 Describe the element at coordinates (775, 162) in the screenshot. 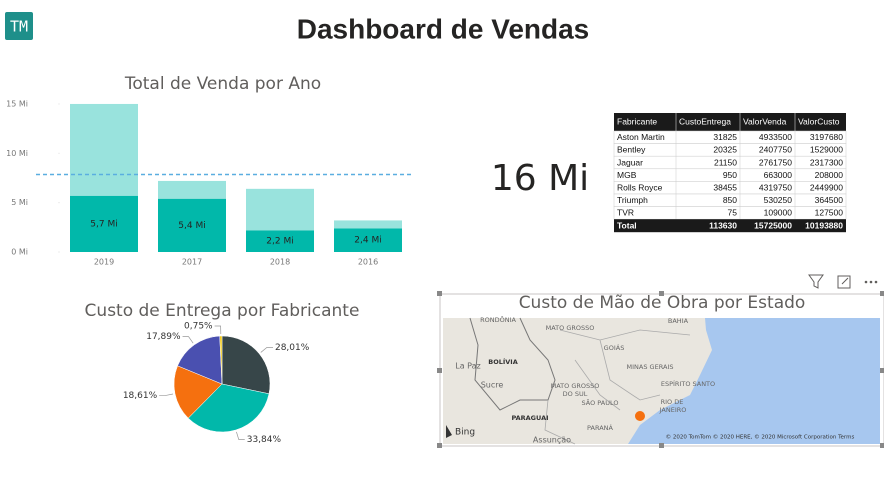

I see `table-cell: 2761750` at that location.